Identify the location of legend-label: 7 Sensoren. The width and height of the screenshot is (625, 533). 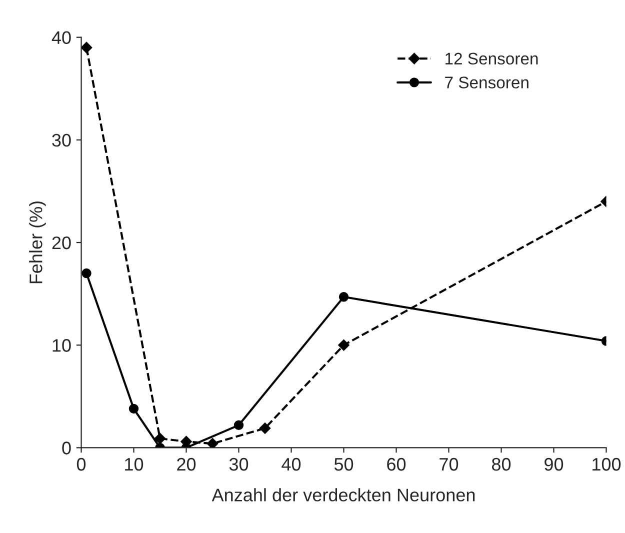
(486, 82).